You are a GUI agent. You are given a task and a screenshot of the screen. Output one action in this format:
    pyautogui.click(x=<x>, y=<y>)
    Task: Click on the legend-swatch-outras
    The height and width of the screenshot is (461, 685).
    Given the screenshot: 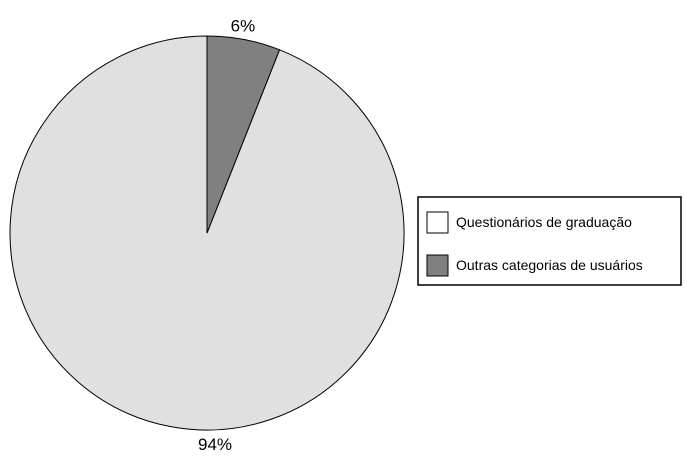 What is the action you would take?
    pyautogui.click(x=437, y=265)
    